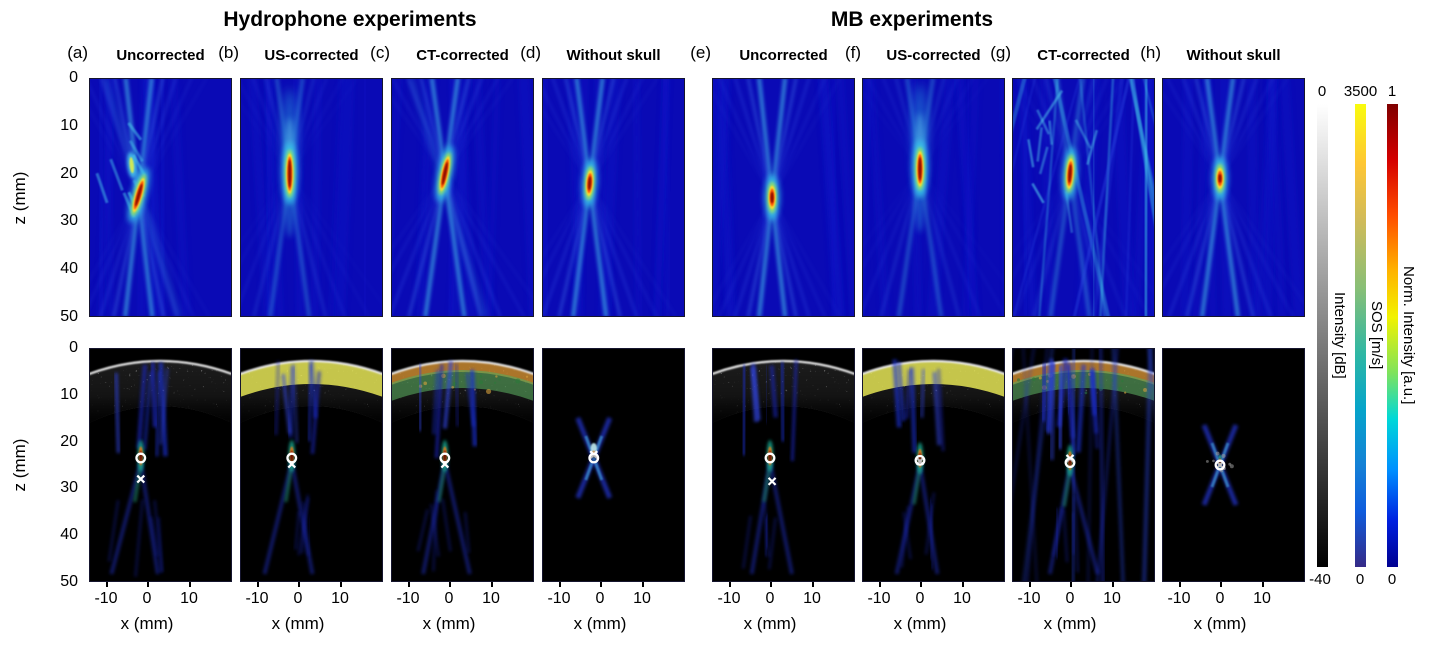  I want to click on panel-letter-f: (f), so click(852, 52).